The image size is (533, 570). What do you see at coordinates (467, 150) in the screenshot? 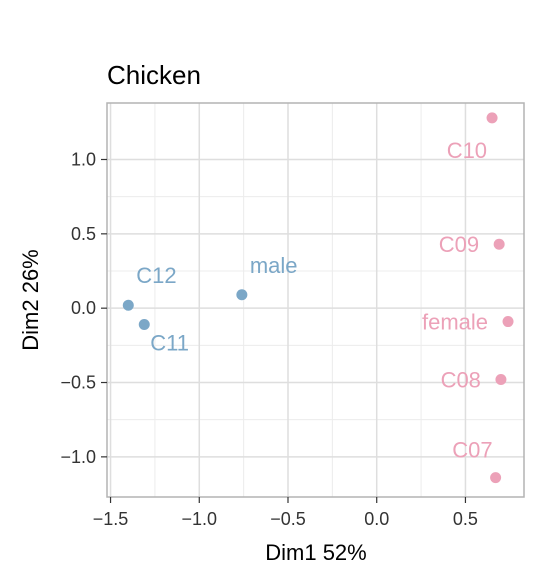
I see `data-point-label: C10` at bounding box center [467, 150].